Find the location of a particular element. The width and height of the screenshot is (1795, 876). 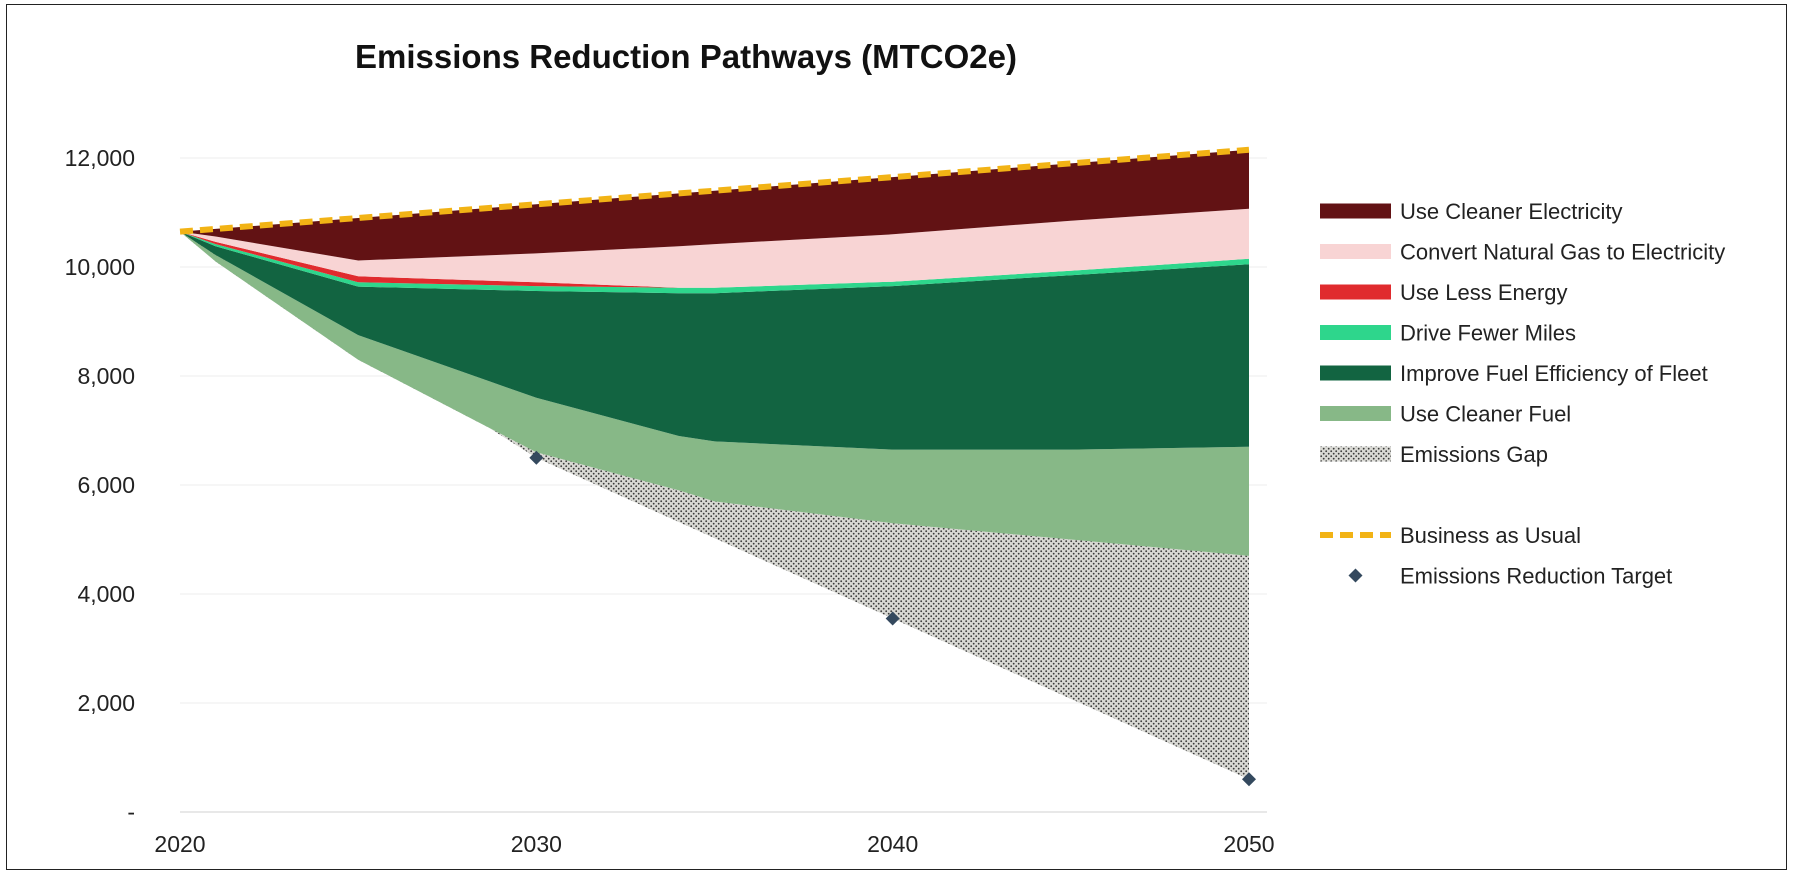

target-marker-2050 is located at coordinates (1249, 779).